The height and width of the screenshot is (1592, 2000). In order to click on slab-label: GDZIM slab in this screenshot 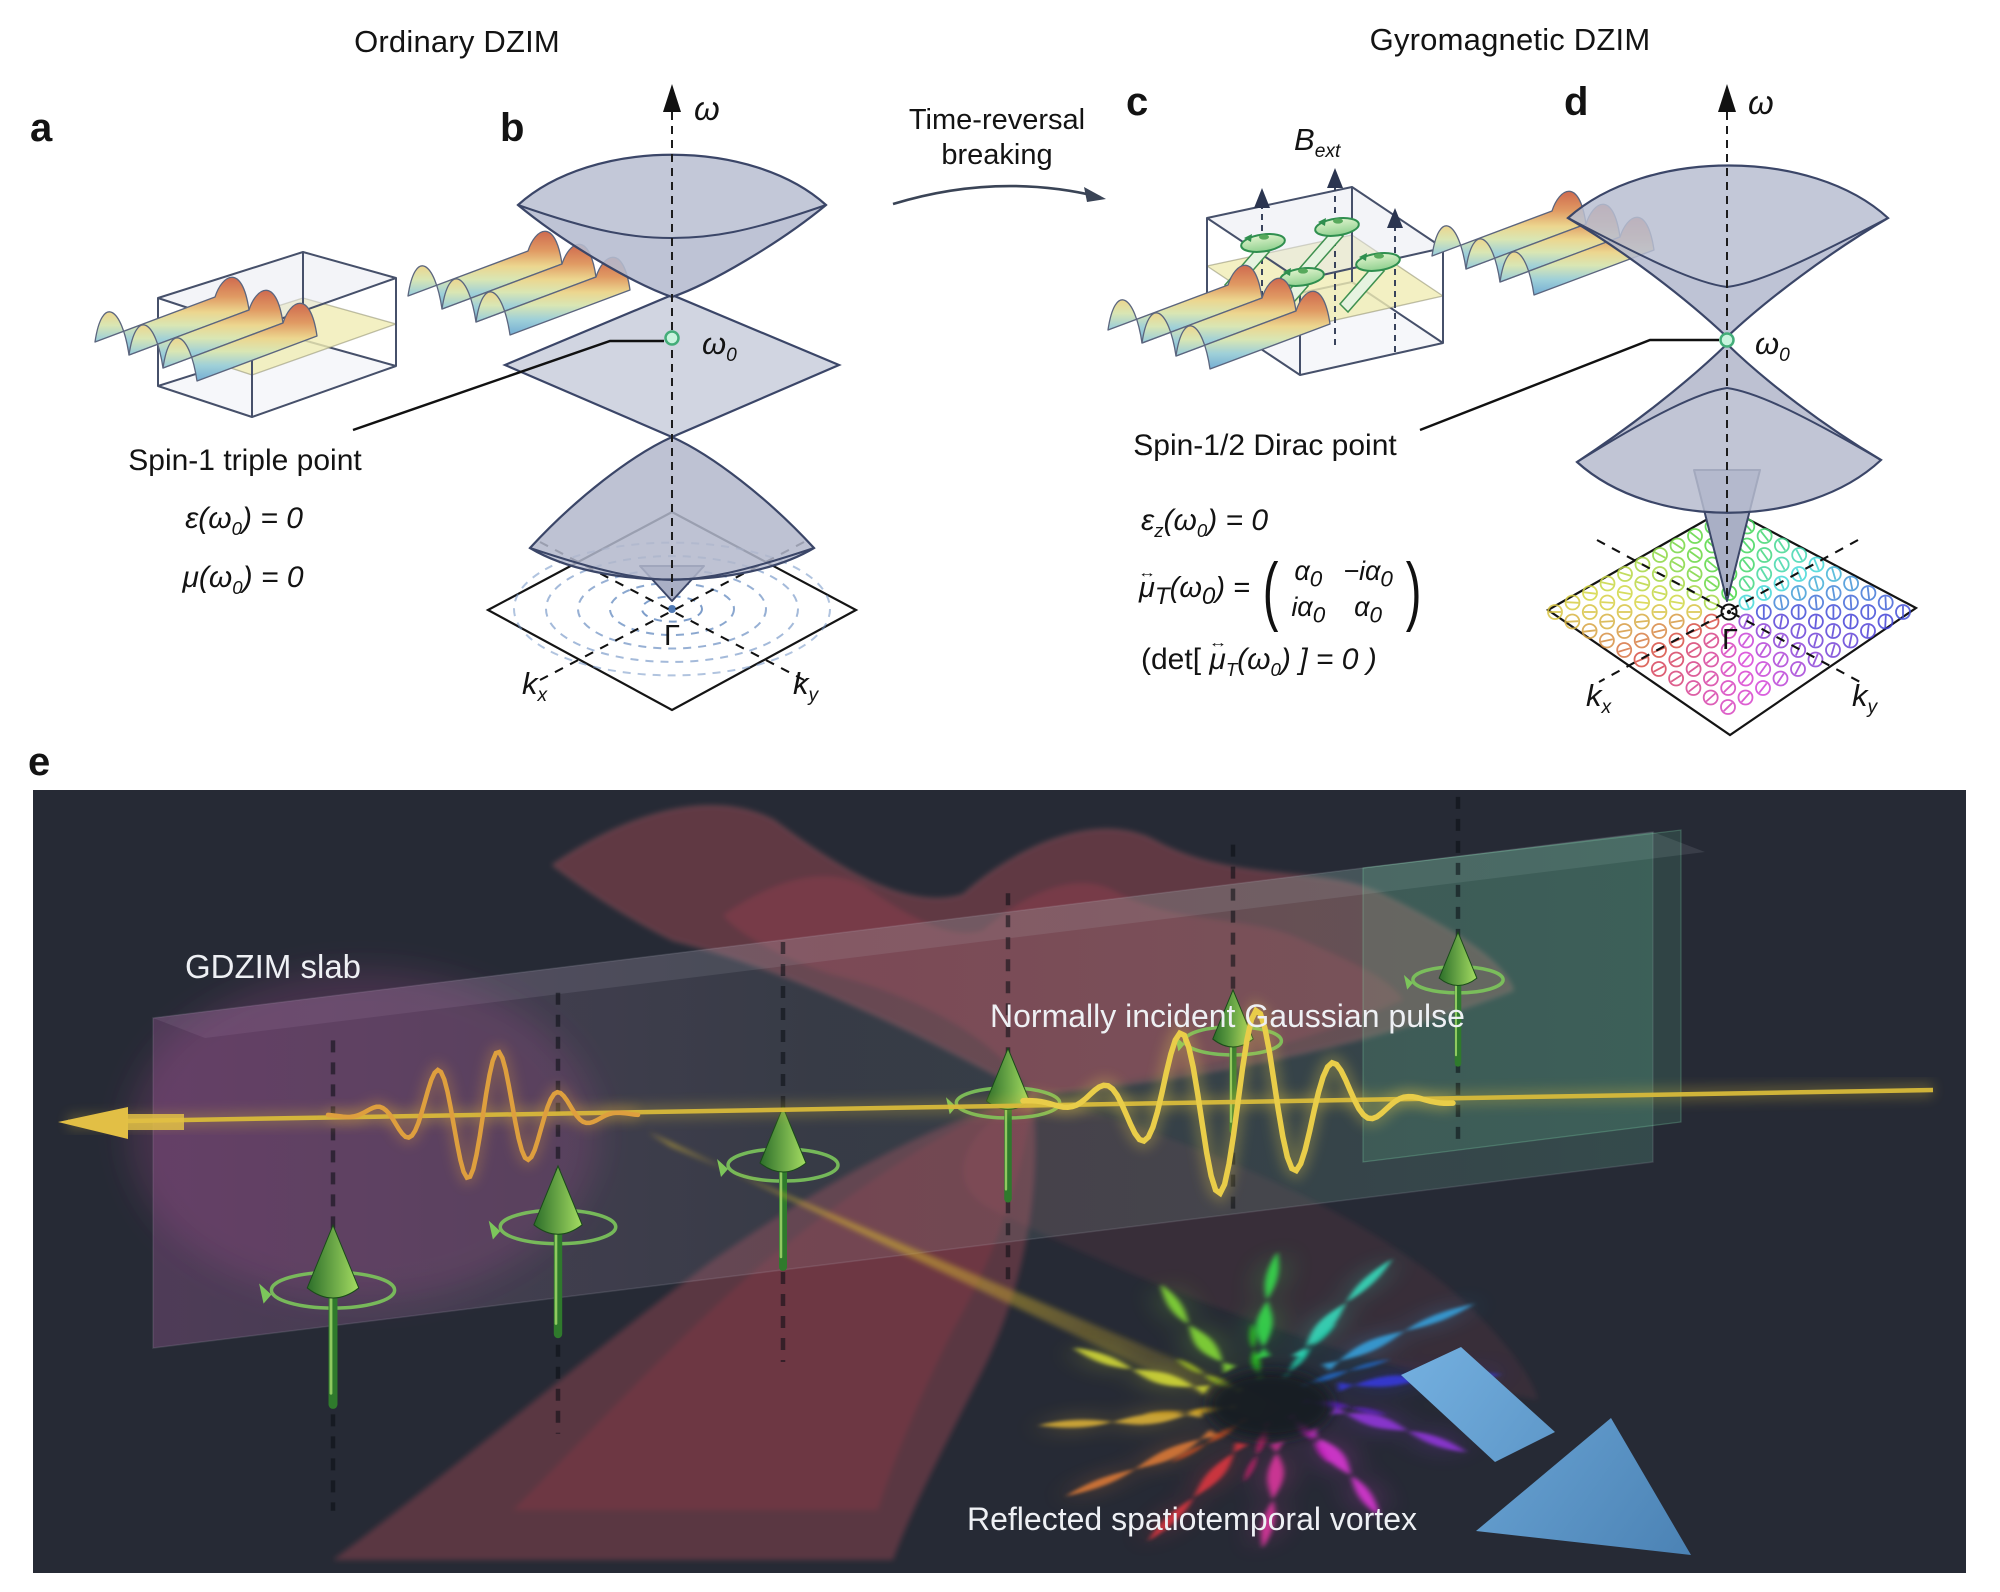, I will do `click(273, 966)`.